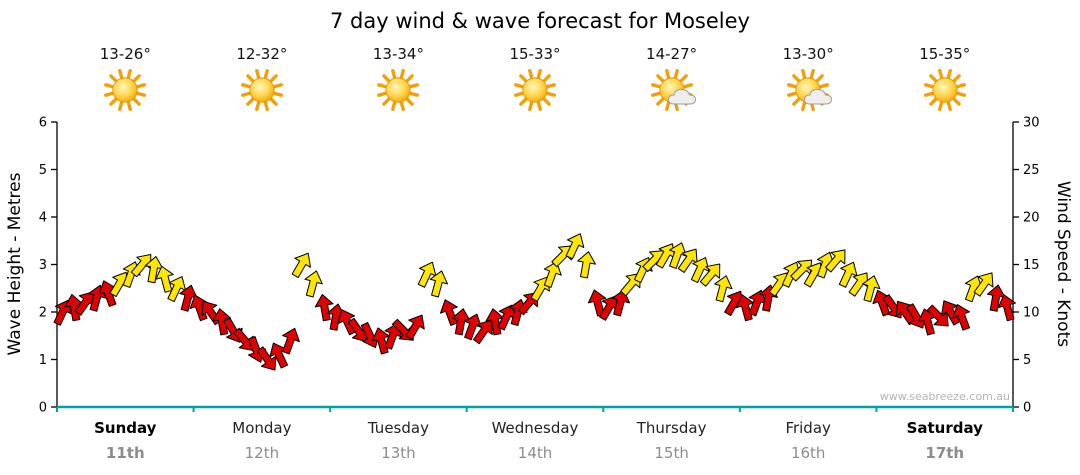 The height and width of the screenshot is (475, 1080). What do you see at coordinates (43, 360) in the screenshot?
I see `svg-text: 1` at bounding box center [43, 360].